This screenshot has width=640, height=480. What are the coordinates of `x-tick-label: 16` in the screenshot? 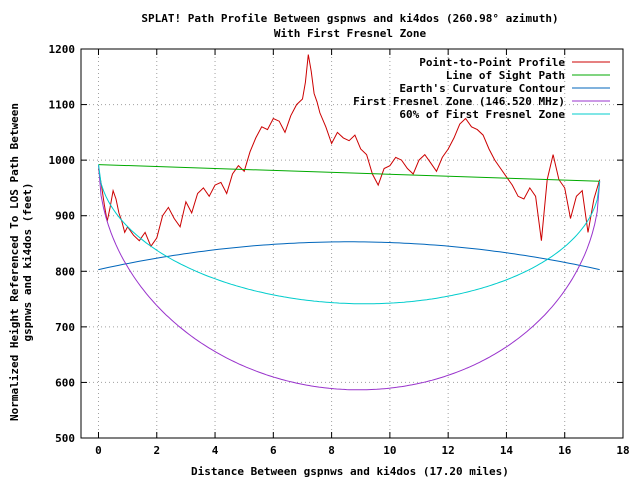 It's located at (565, 450).